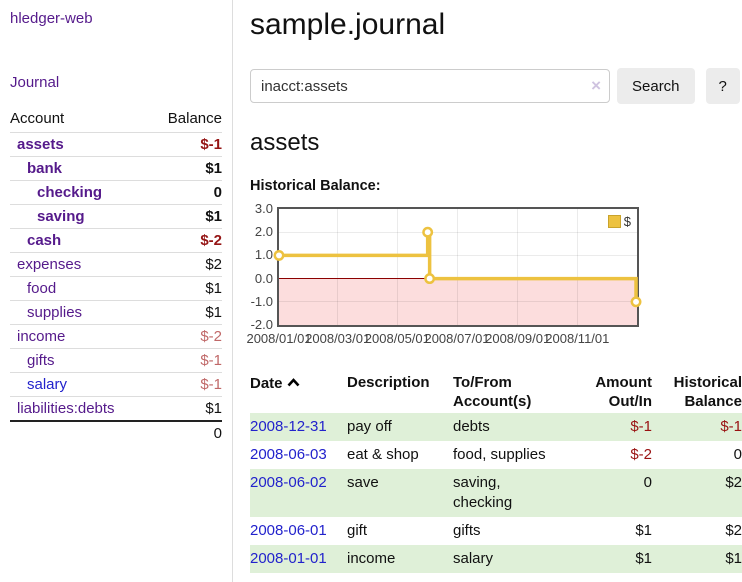 This screenshot has width=742, height=582. I want to click on transaction-balance: 0, so click(737, 454).